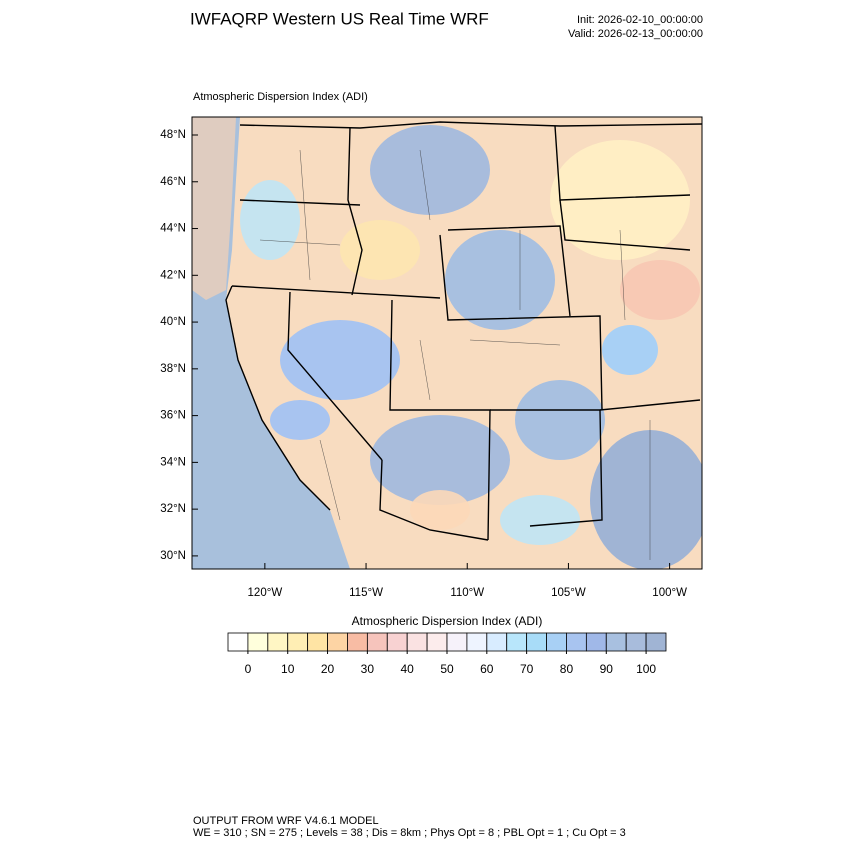  I want to click on colorbar-label: 40, so click(408, 669).